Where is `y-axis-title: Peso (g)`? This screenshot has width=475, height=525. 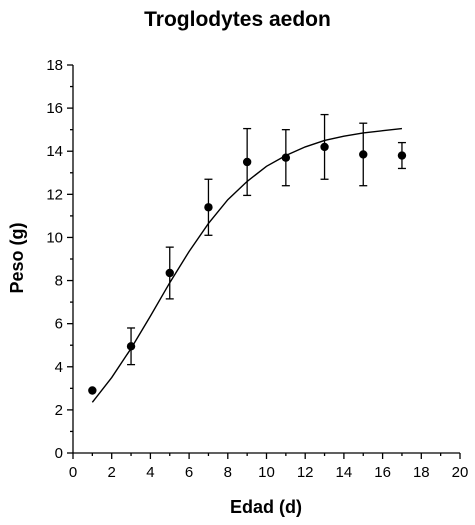
y-axis-title: Peso (g) is located at coordinates (17, 257).